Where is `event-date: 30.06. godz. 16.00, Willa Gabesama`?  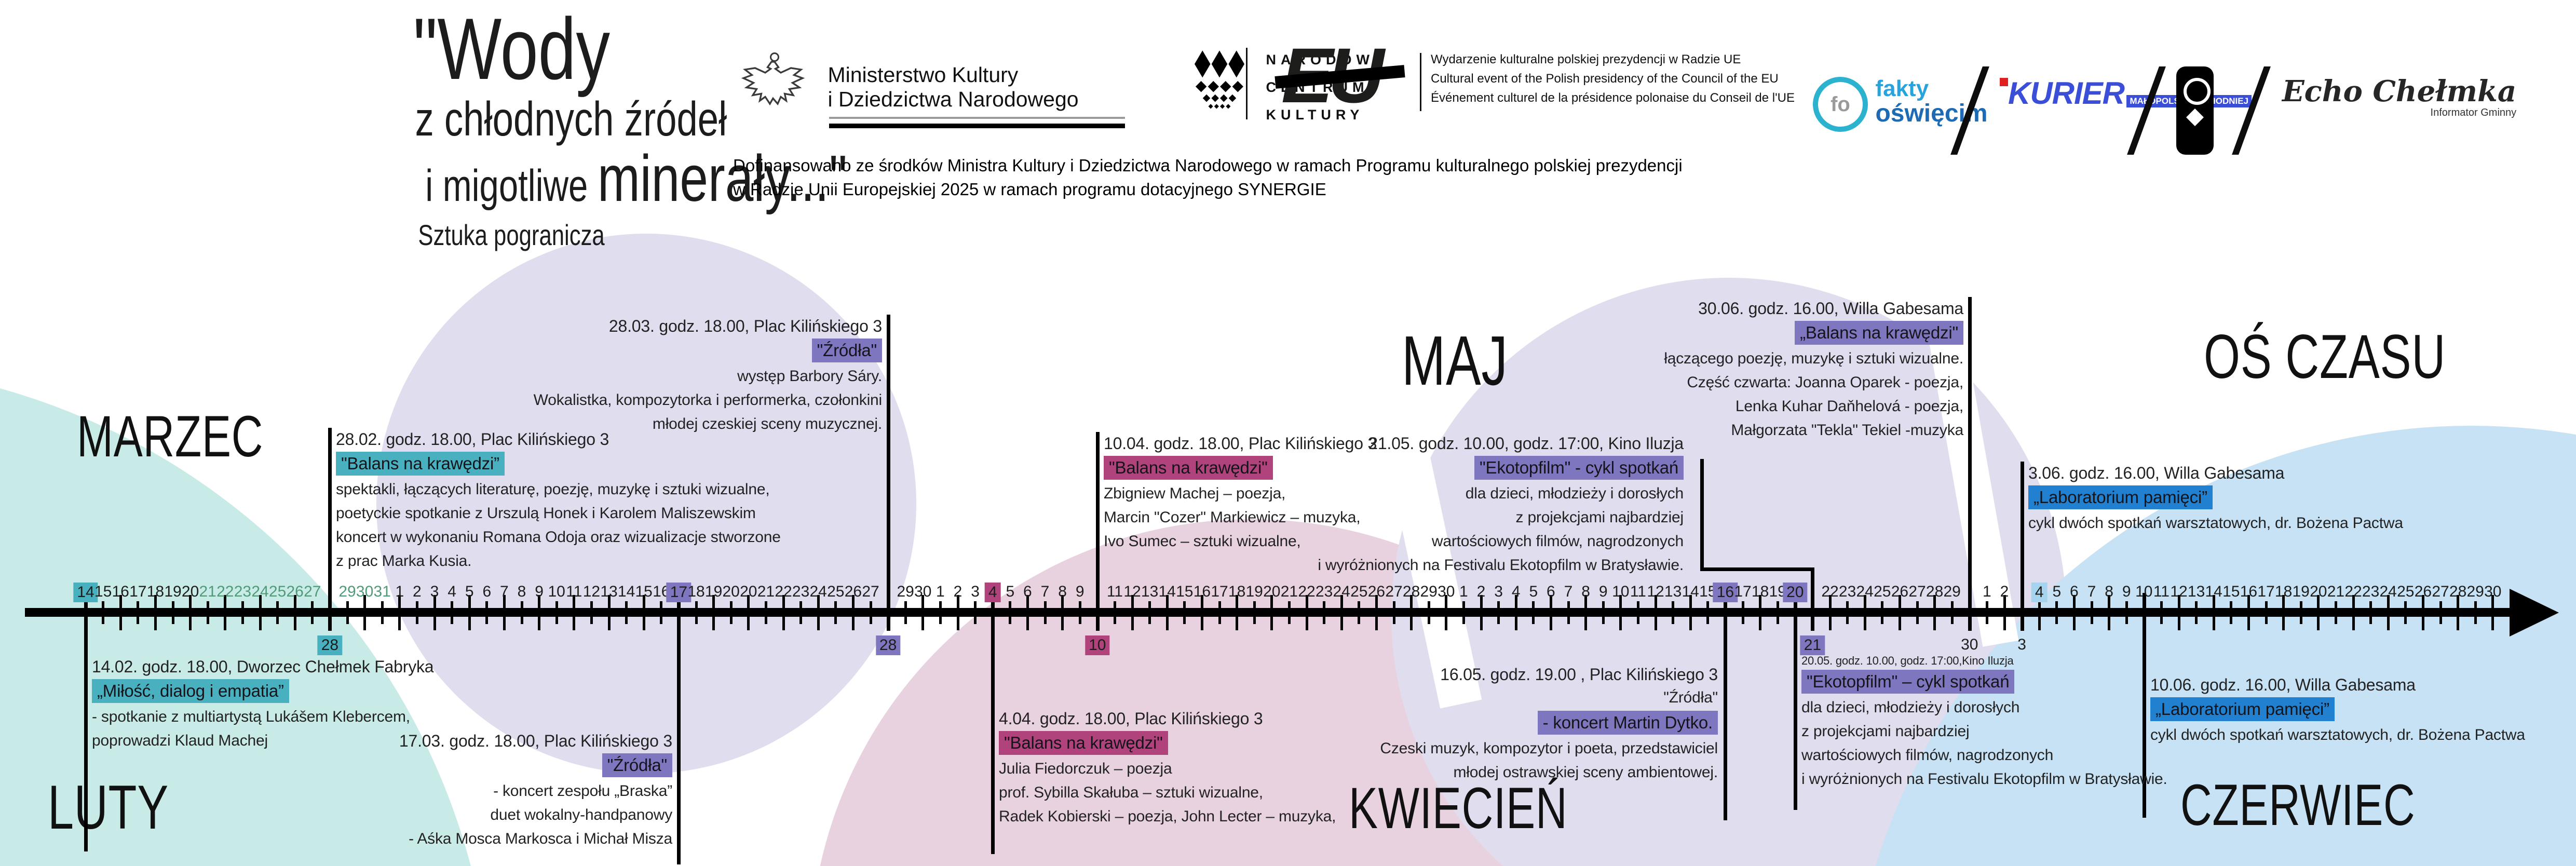 event-date: 30.06. godz. 16.00, Willa Gabesama is located at coordinates (1830, 308).